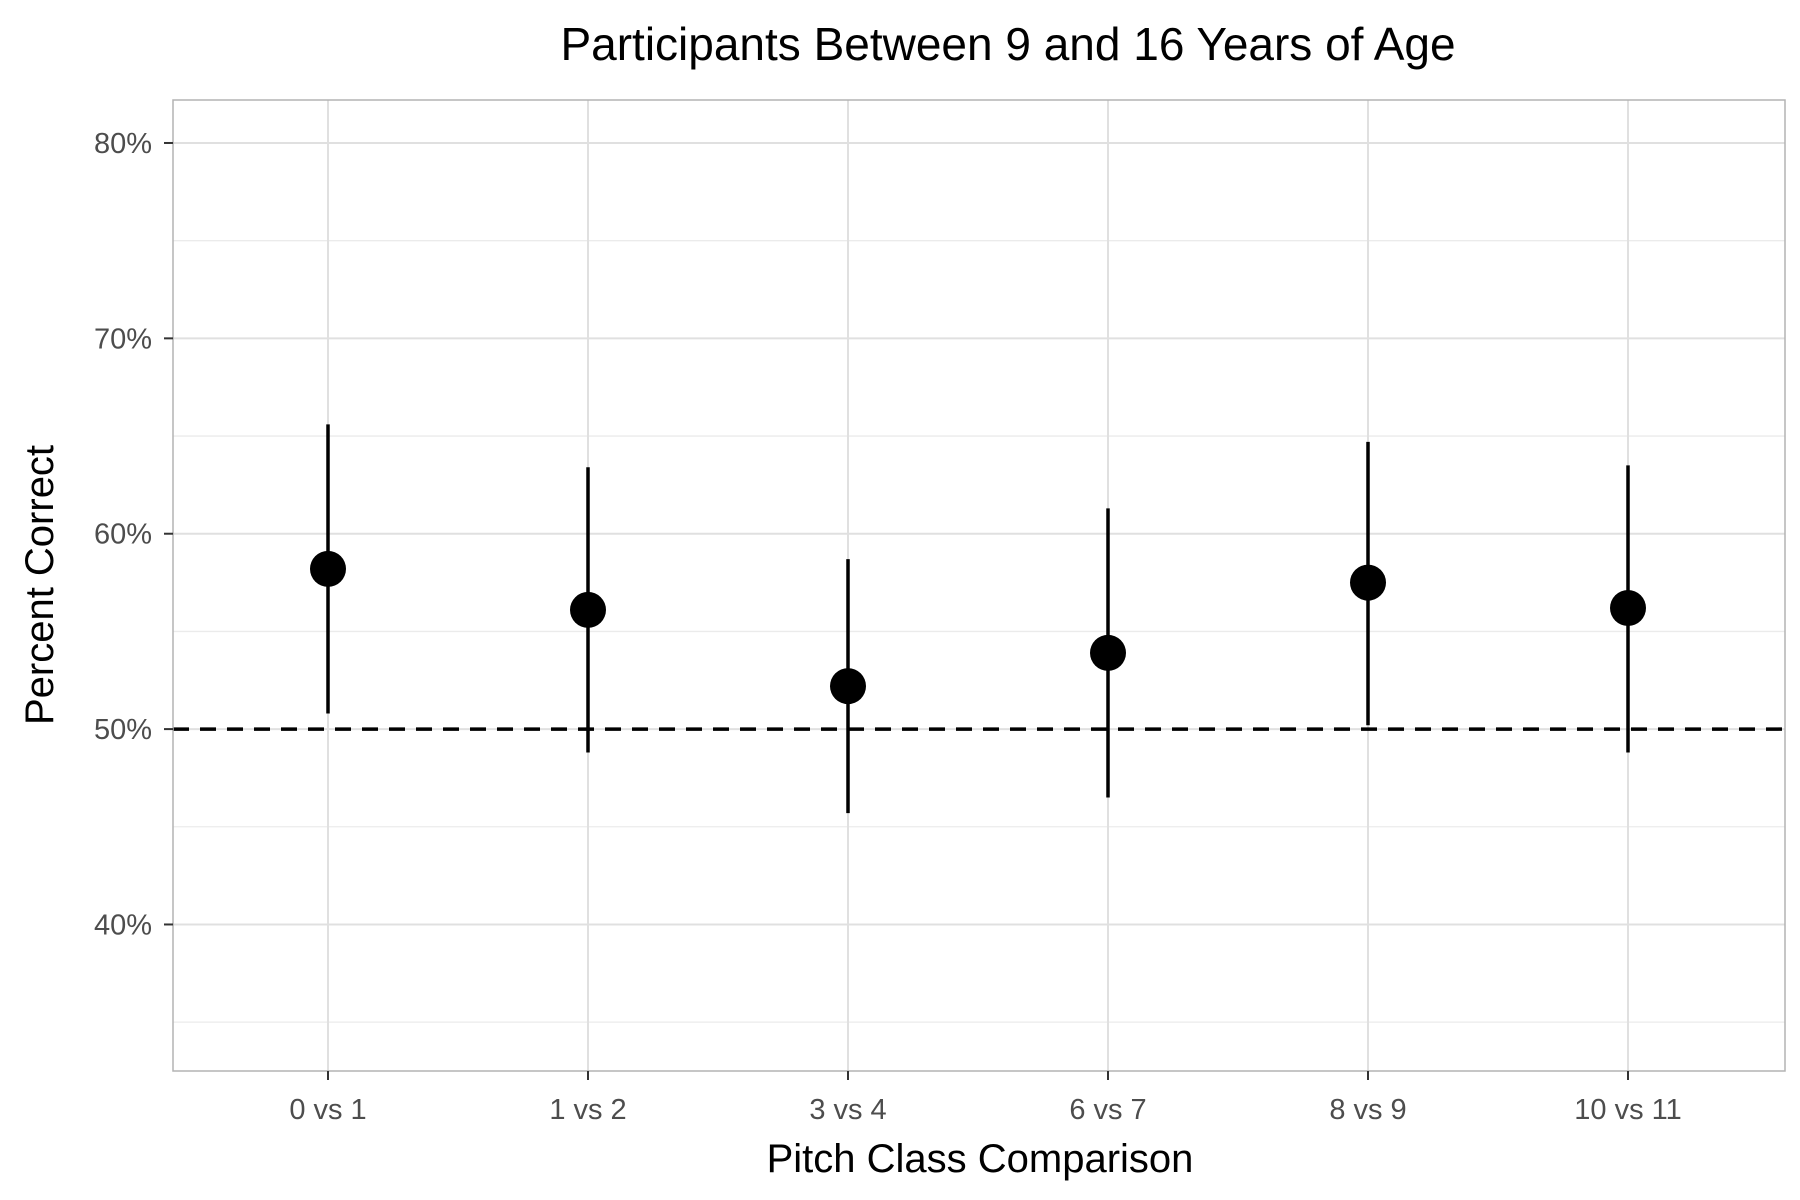 The image size is (1800, 1200). Describe the element at coordinates (587, 1110) in the screenshot. I see `x-tick-label: 1 vs 2` at that location.